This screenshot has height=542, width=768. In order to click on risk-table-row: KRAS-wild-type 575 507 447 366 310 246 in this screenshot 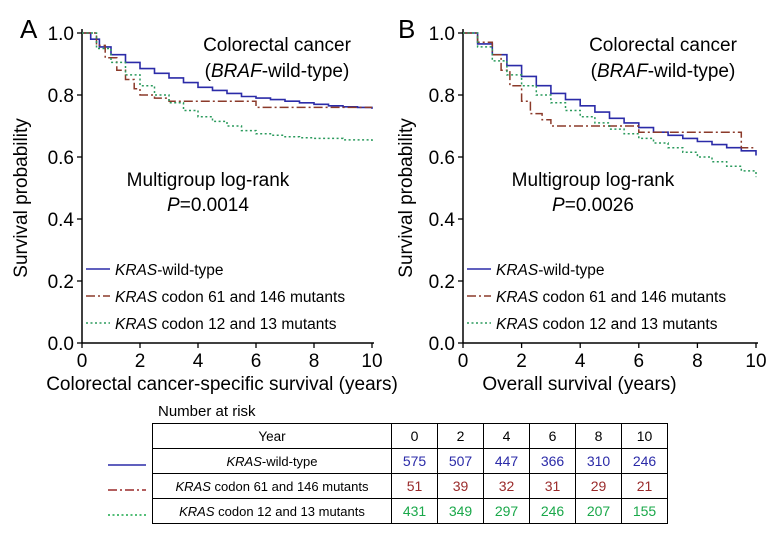, I will do `click(410, 461)`.